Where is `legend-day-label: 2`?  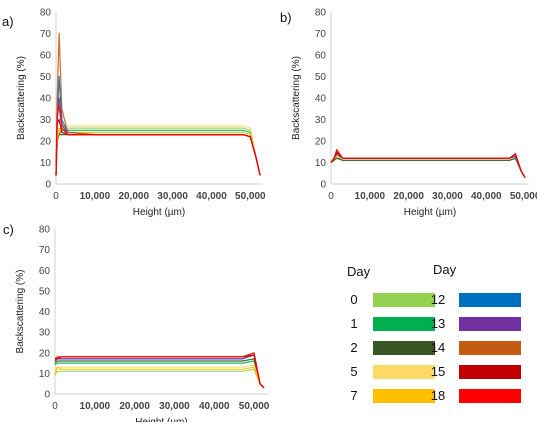 legend-day-label: 2 is located at coordinates (354, 347).